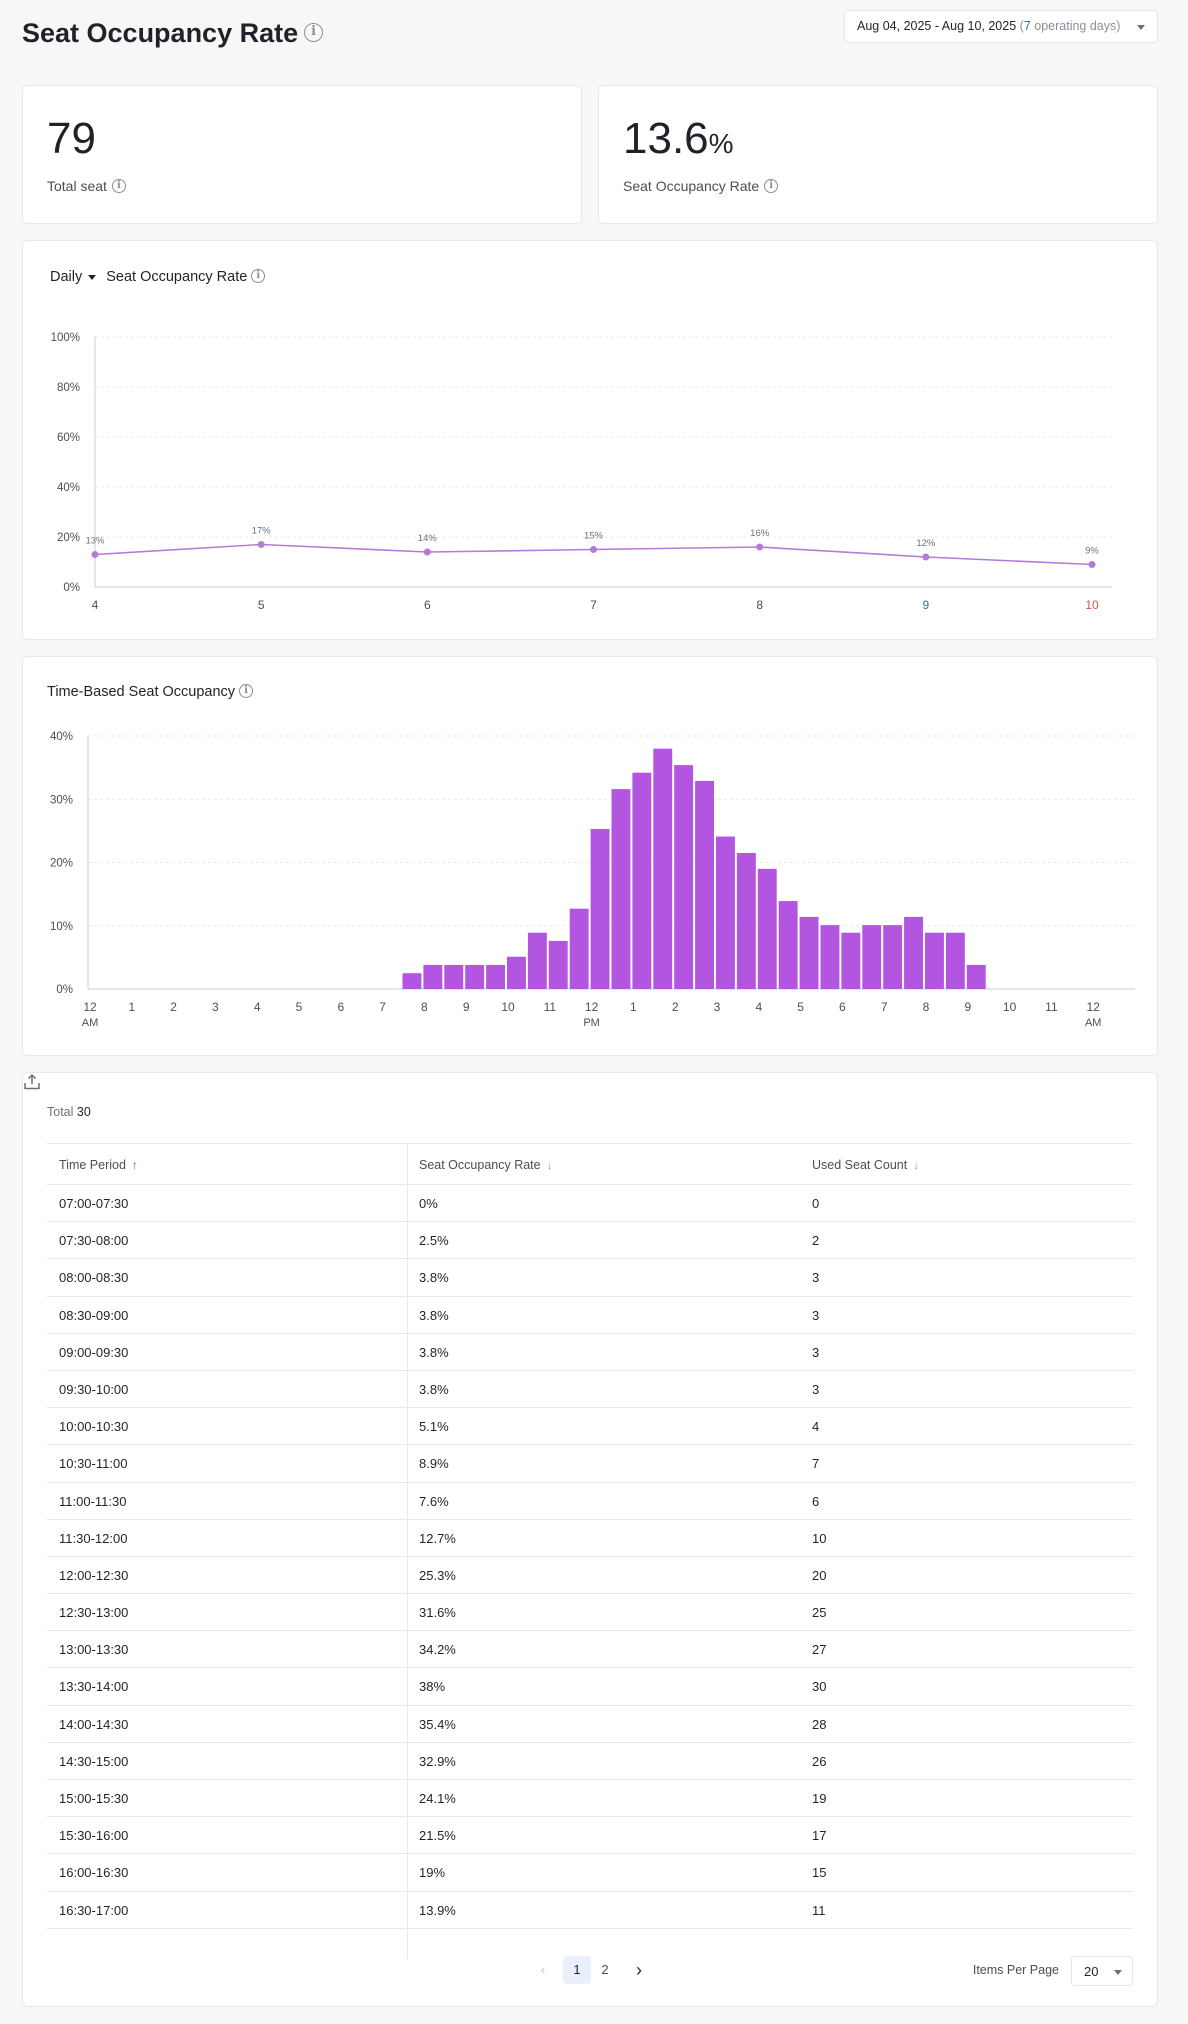 The image size is (1188, 2024). What do you see at coordinates (1102, 1971) in the screenshot?
I see `items-per-page-select: 20` at bounding box center [1102, 1971].